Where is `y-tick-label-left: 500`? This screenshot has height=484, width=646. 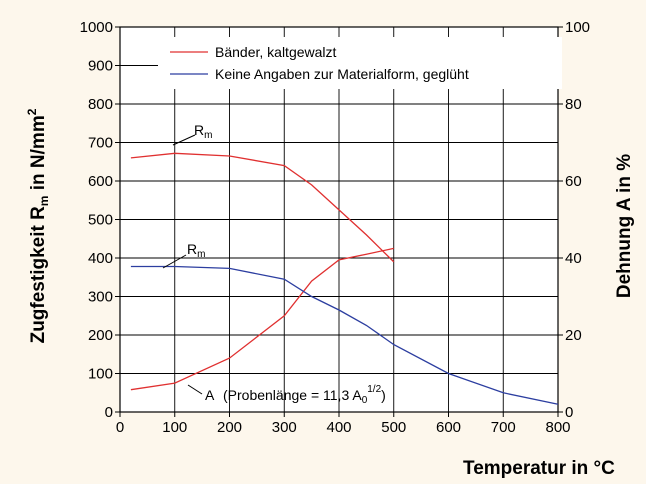
y-tick-label-left: 500 is located at coordinates (100, 220).